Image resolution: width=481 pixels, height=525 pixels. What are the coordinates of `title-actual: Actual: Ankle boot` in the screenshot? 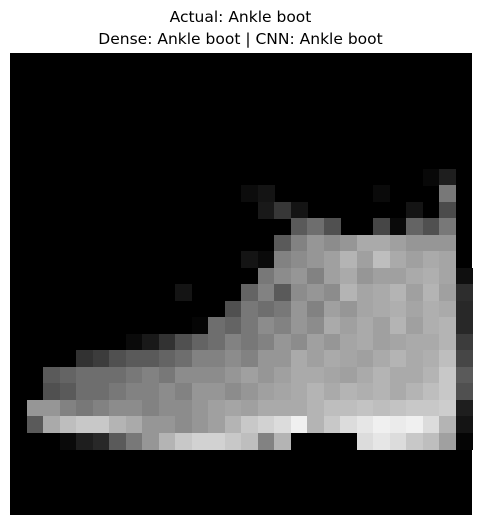 It's located at (240, 17).